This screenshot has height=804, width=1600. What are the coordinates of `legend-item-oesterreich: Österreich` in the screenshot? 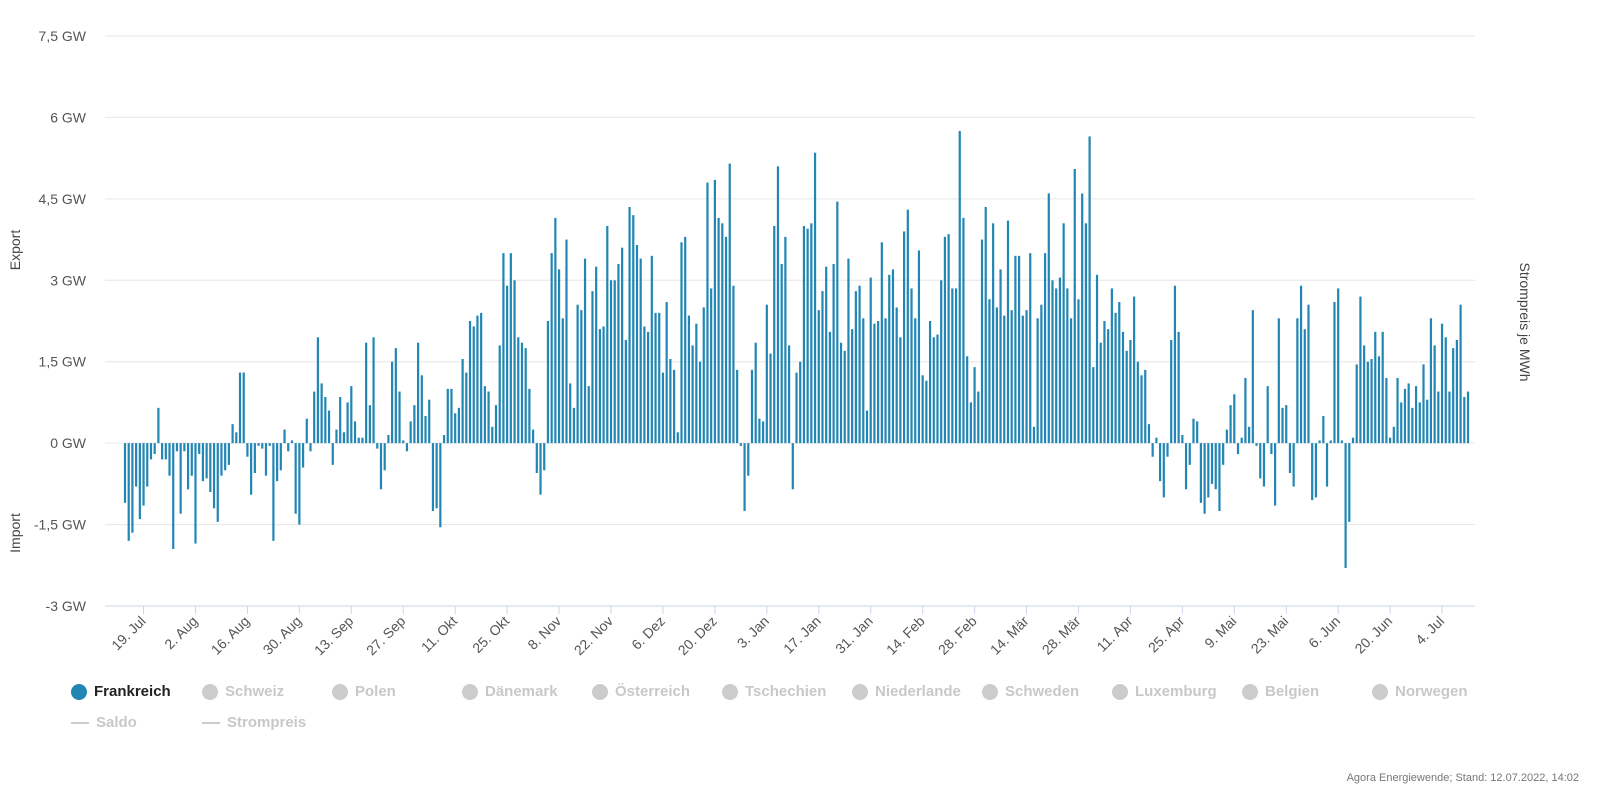 It's located at (641, 691).